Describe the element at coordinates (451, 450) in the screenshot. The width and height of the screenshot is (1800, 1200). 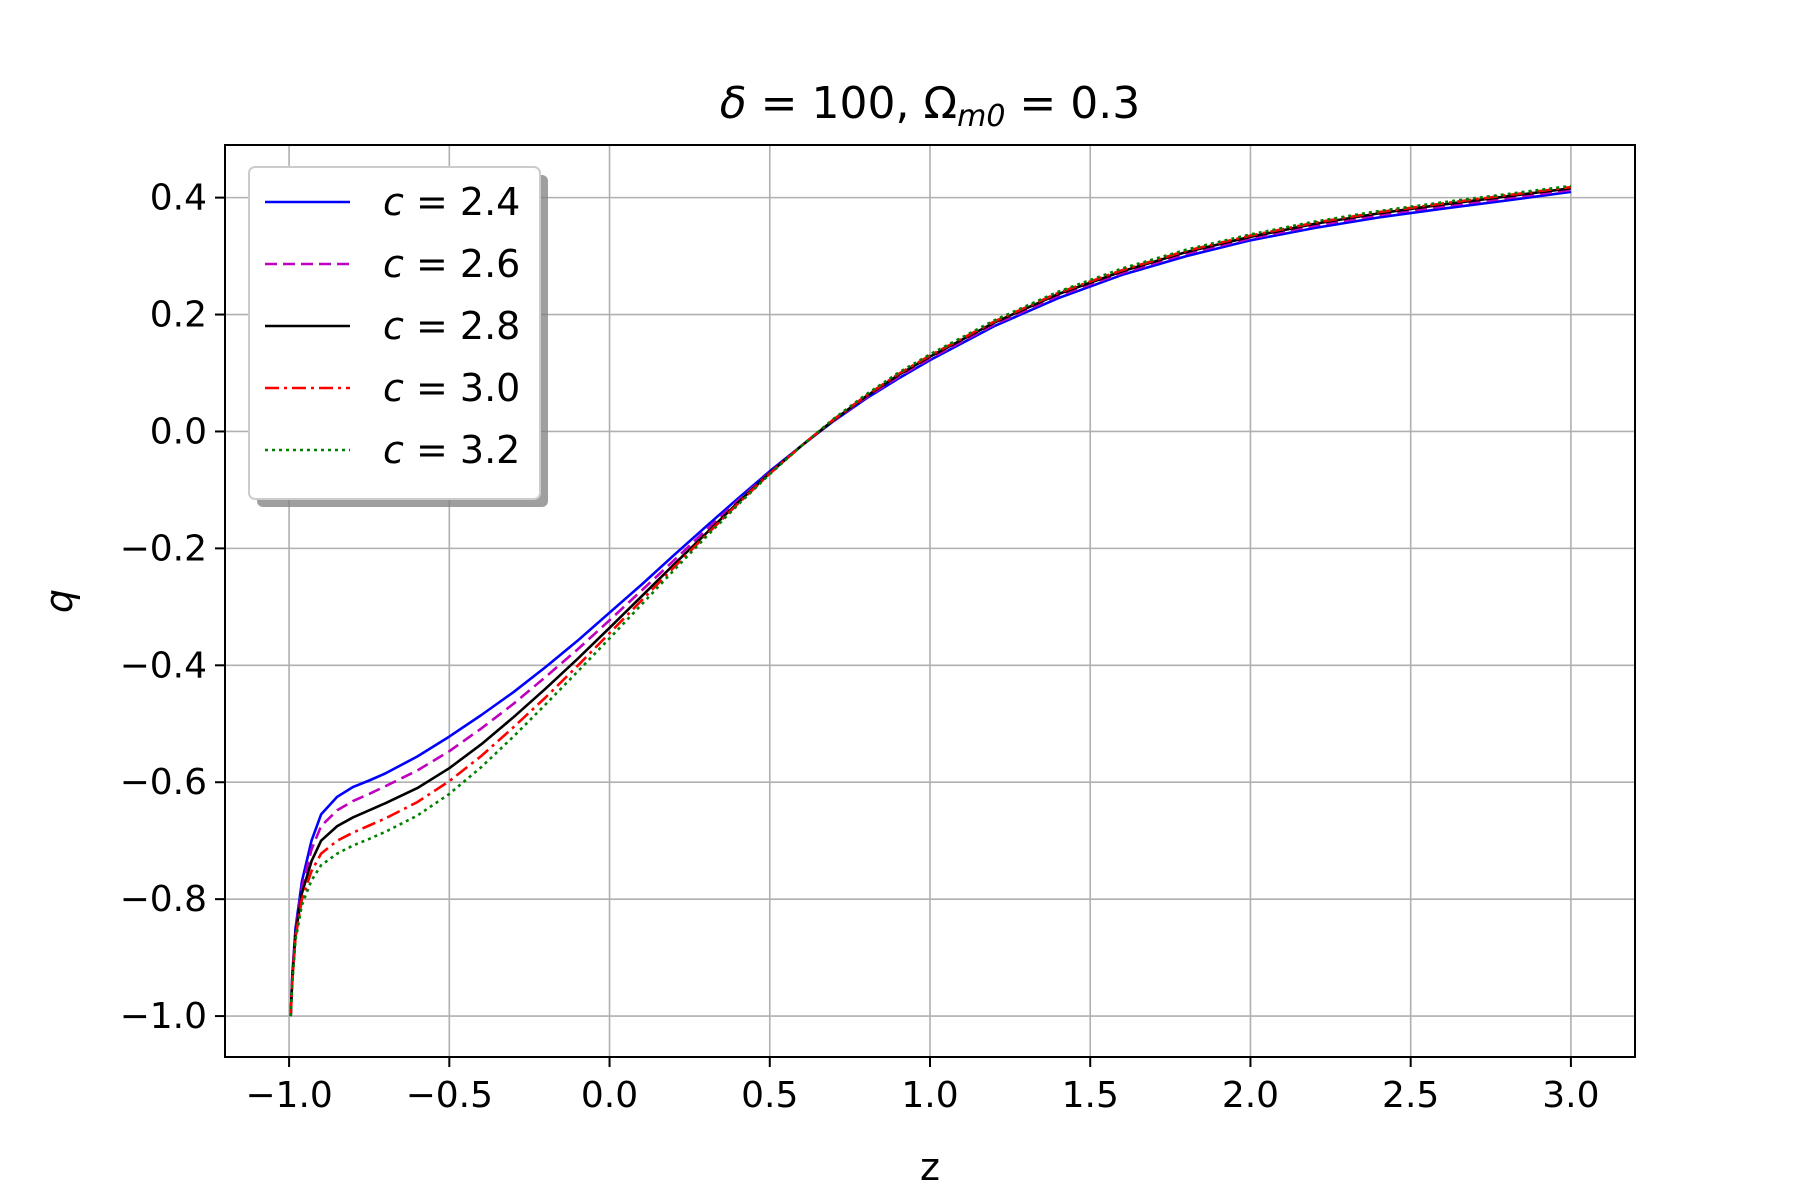
I see `legend-label: c = 3.2` at that location.